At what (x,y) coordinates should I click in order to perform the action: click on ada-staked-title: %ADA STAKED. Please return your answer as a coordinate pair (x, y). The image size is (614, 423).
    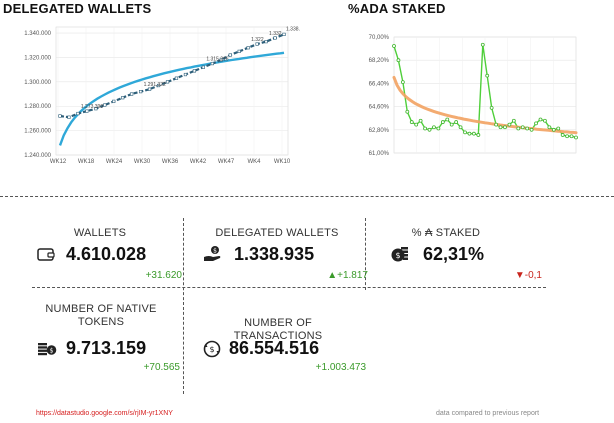
    Looking at the image, I should click on (397, 8).